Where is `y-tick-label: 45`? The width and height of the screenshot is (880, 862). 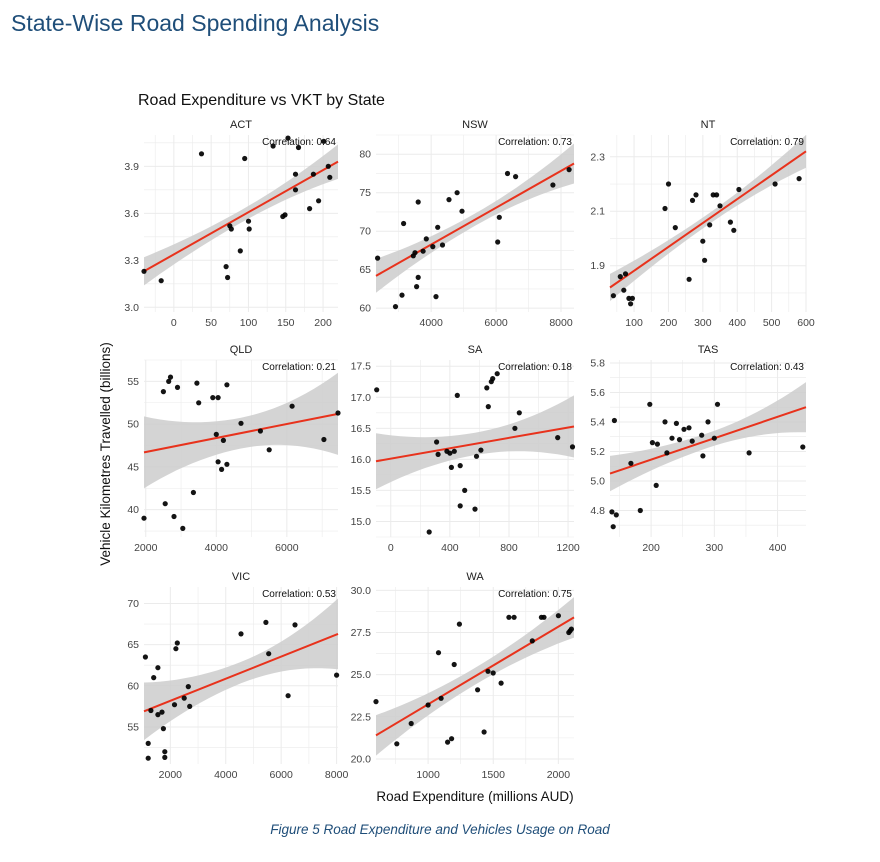 y-tick-label: 45 is located at coordinates (133, 467).